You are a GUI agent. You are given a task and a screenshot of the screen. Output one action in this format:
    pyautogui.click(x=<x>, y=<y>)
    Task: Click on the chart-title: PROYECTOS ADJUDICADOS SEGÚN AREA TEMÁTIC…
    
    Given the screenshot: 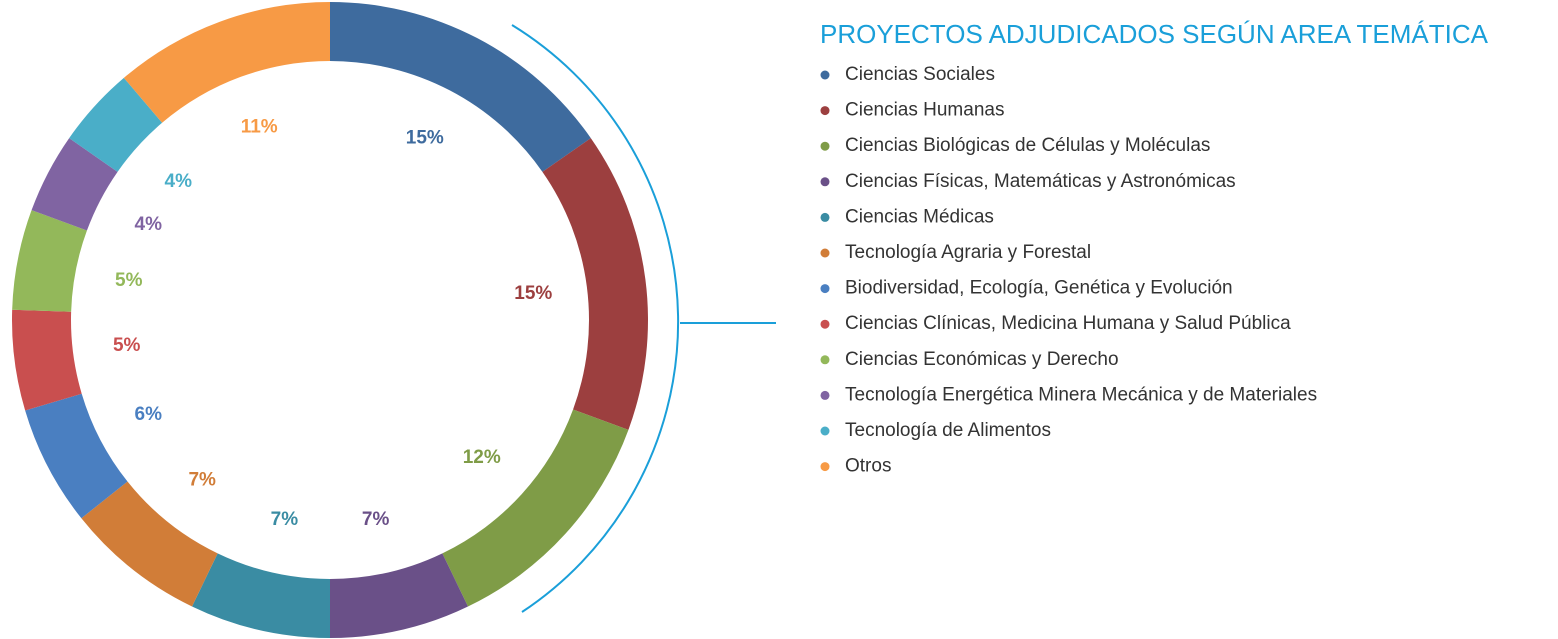 What is the action you would take?
    pyautogui.click(x=1154, y=34)
    